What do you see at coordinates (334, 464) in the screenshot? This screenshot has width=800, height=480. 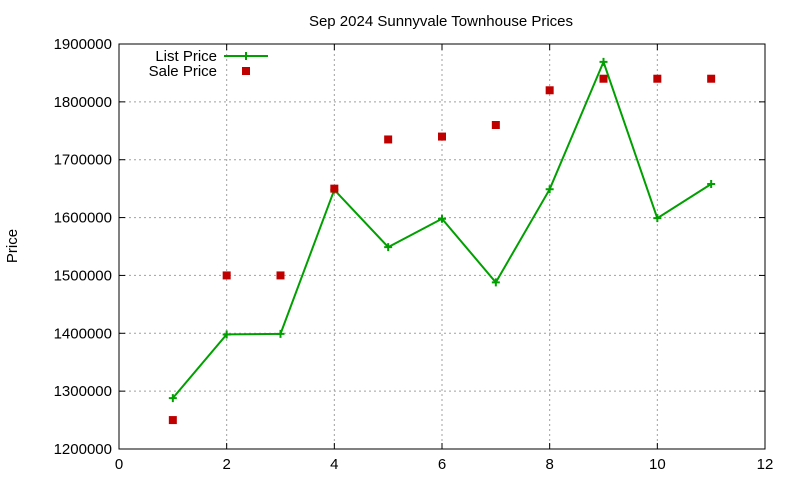 I see `x-tick-label: 4` at bounding box center [334, 464].